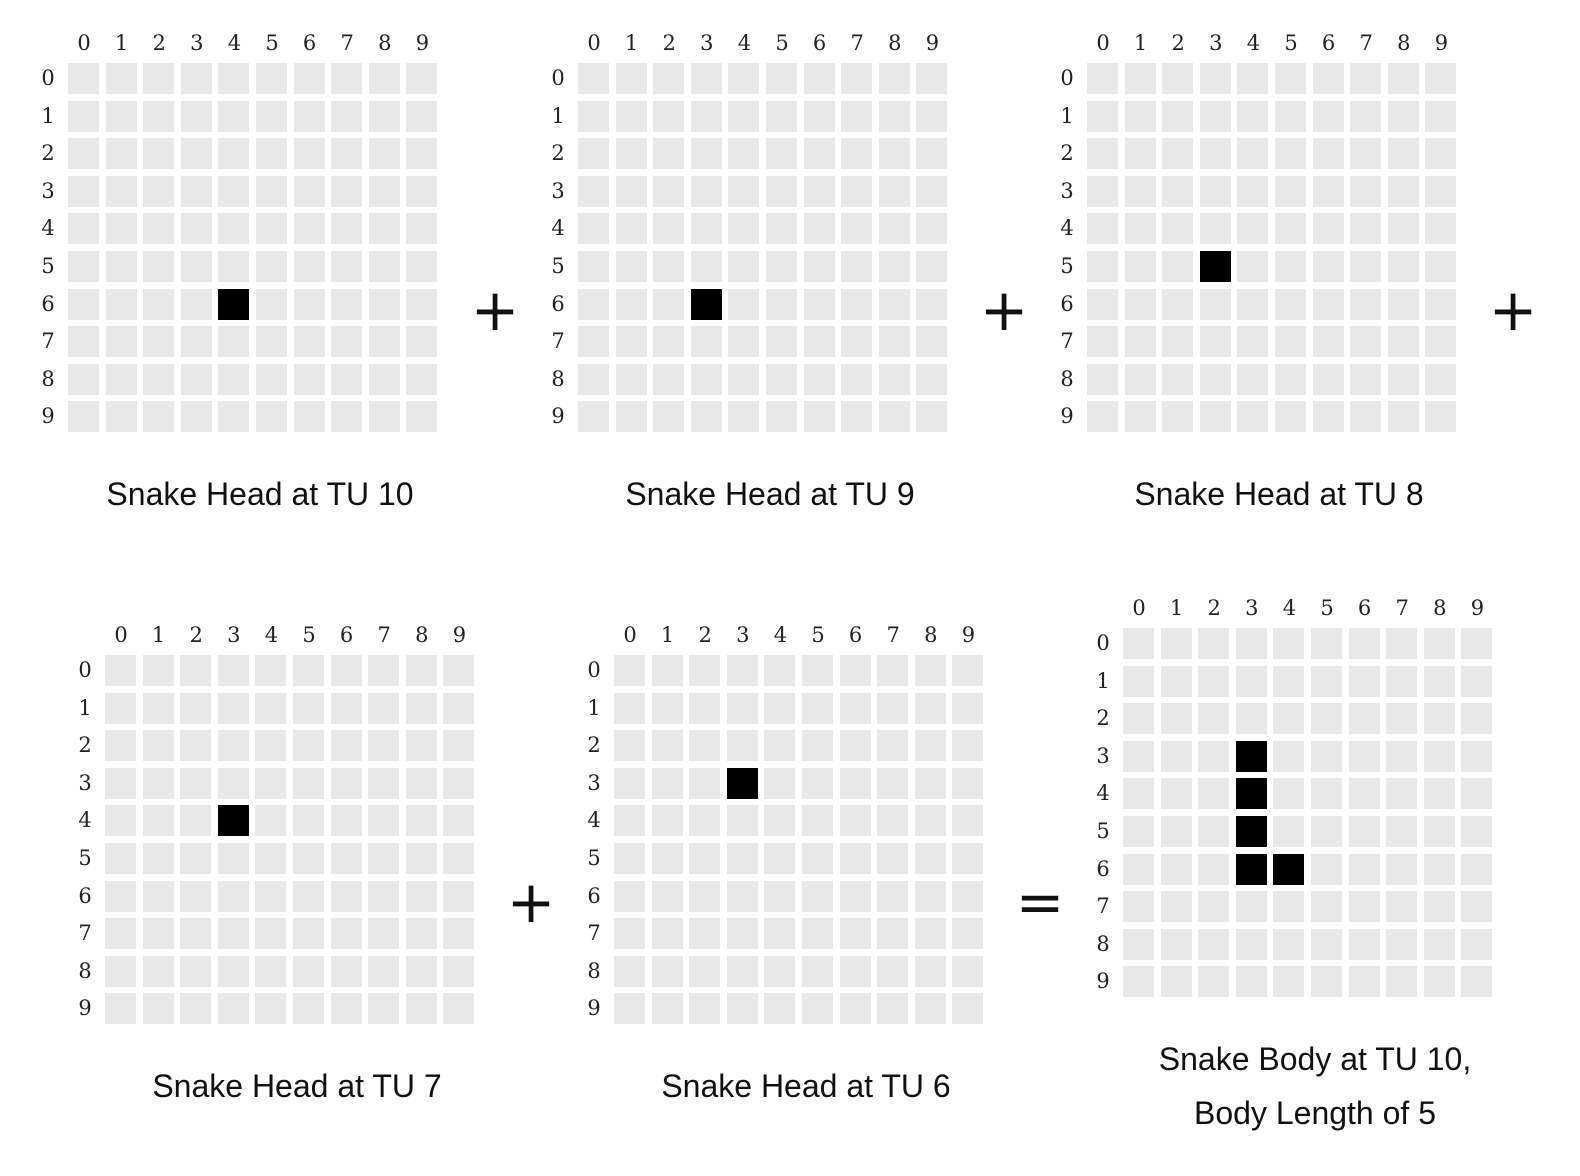 The width and height of the screenshot is (1580, 1176). What do you see at coordinates (385, 43) in the screenshot?
I see `column-label: 8` at bounding box center [385, 43].